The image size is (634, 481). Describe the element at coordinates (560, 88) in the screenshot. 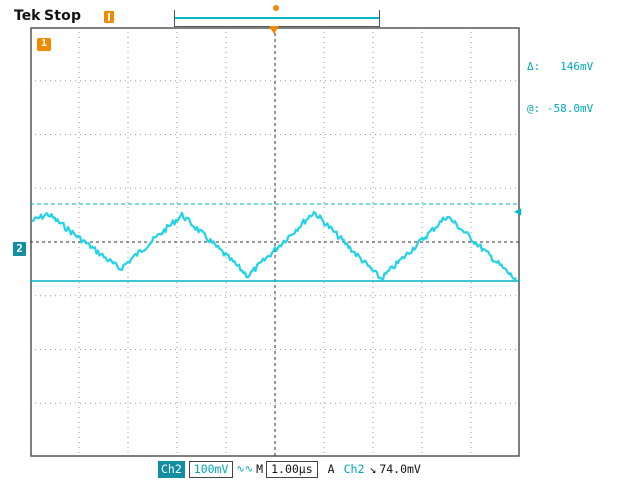

I see `cursor-readouts: Δ: 146mV @: -58.0mV` at that location.